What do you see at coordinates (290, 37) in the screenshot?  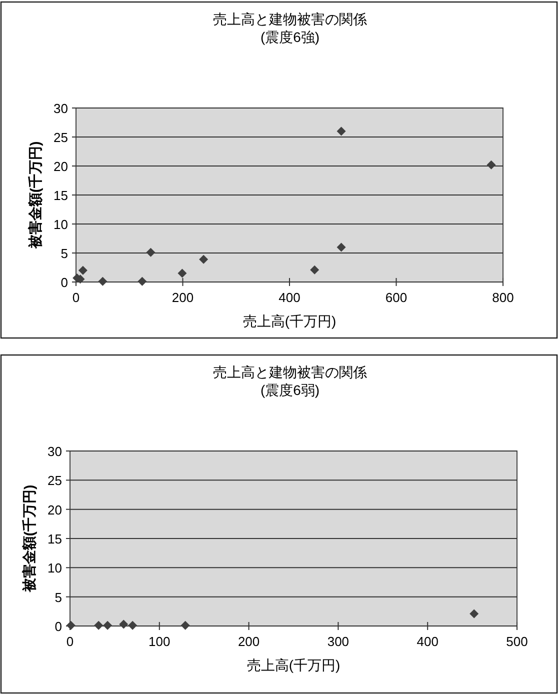 I see `chart-subtitle: (震度6強)` at bounding box center [290, 37].